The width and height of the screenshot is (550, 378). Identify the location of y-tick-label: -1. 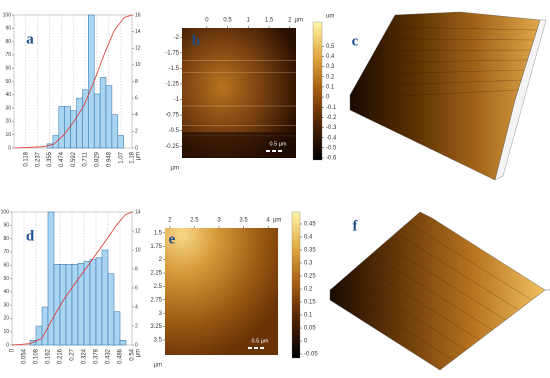
(177, 100).